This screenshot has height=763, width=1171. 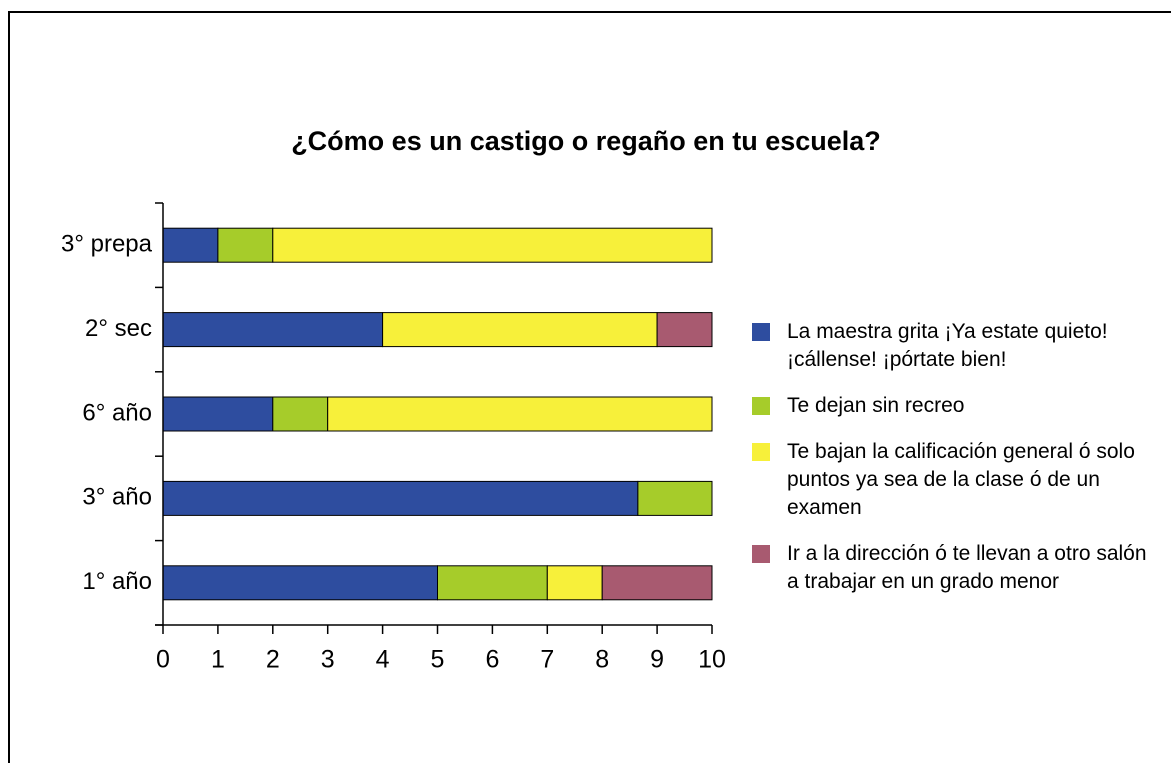 What do you see at coordinates (712, 660) in the screenshot?
I see `x-tick-label: 10` at bounding box center [712, 660].